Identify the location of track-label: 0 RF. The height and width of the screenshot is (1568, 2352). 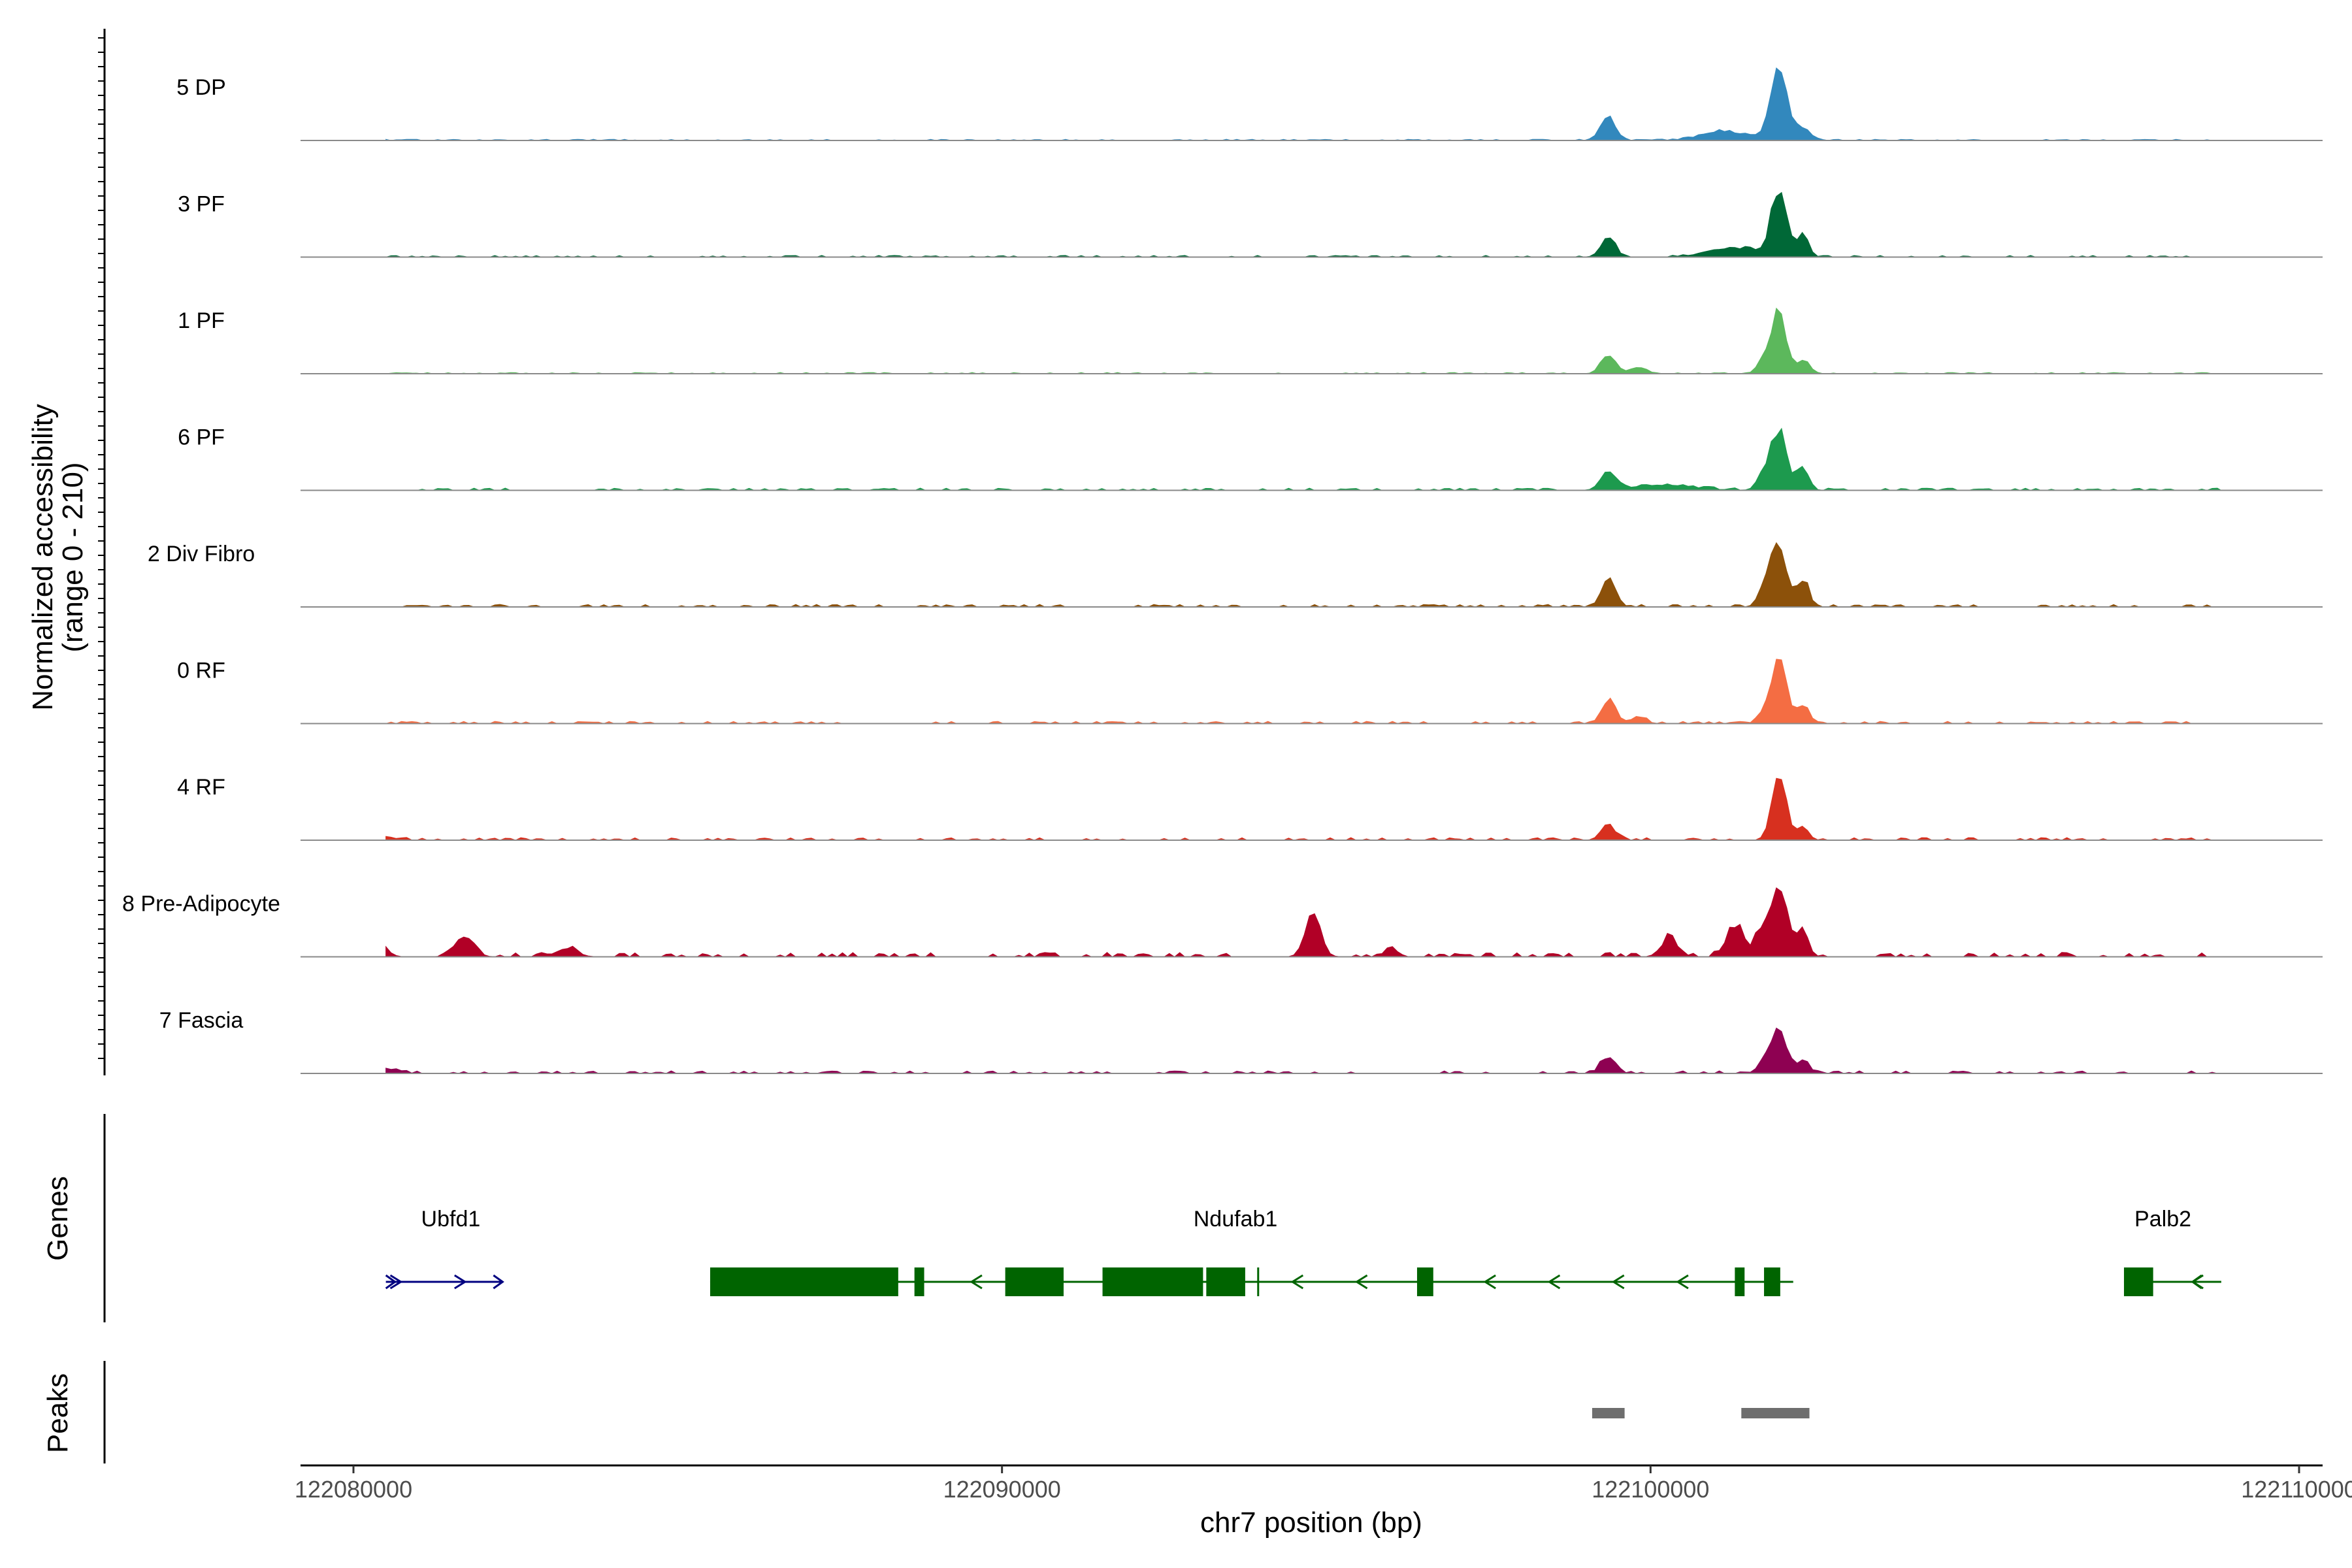
(201, 671).